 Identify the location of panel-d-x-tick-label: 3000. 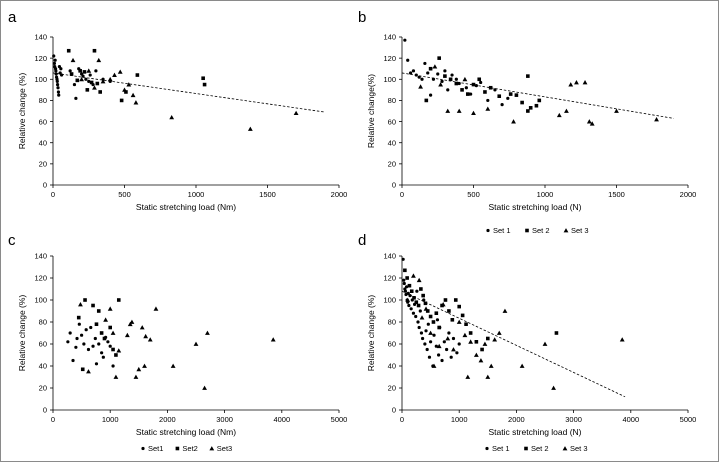
(573, 419).